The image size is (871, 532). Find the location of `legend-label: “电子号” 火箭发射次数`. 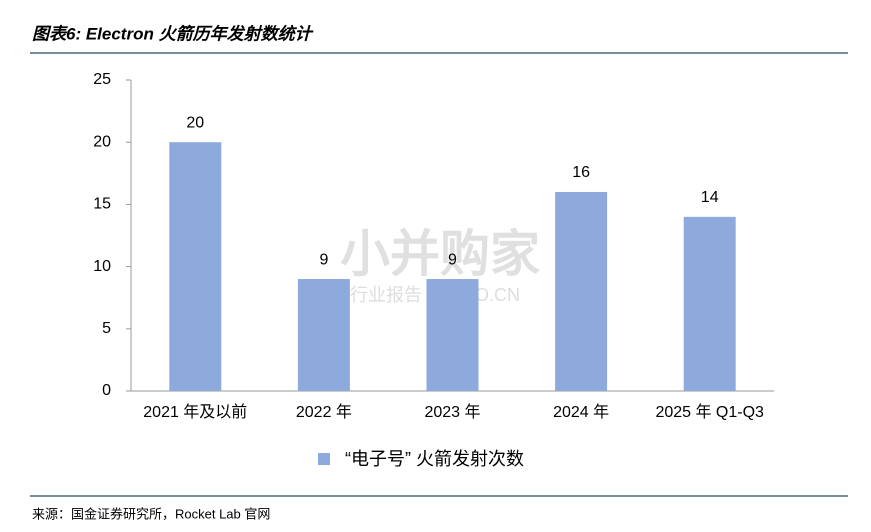

legend-label: “电子号” 火箭发射次数 is located at coordinates (434, 459).